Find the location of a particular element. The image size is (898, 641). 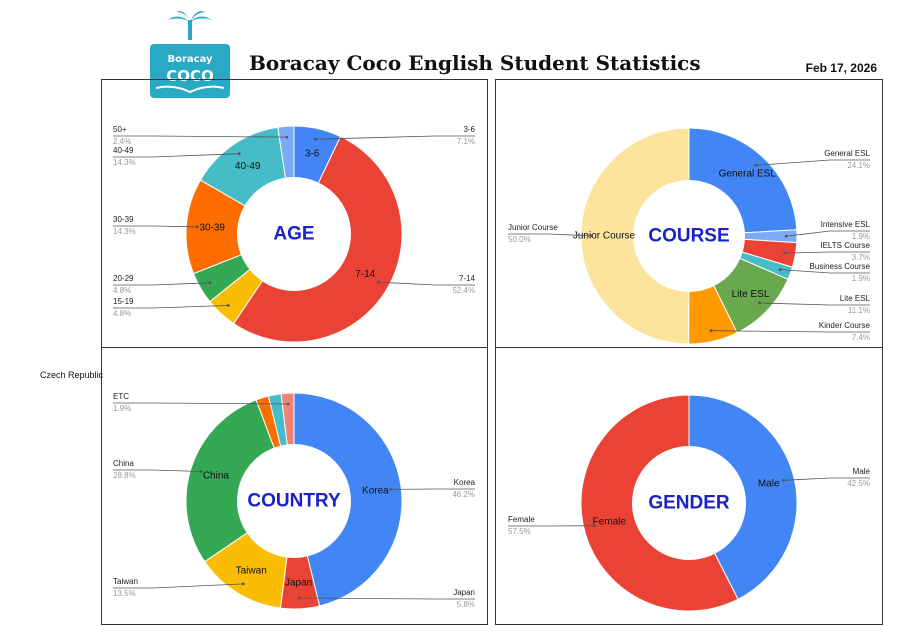

callout-dot-male is located at coordinates (783, 480).